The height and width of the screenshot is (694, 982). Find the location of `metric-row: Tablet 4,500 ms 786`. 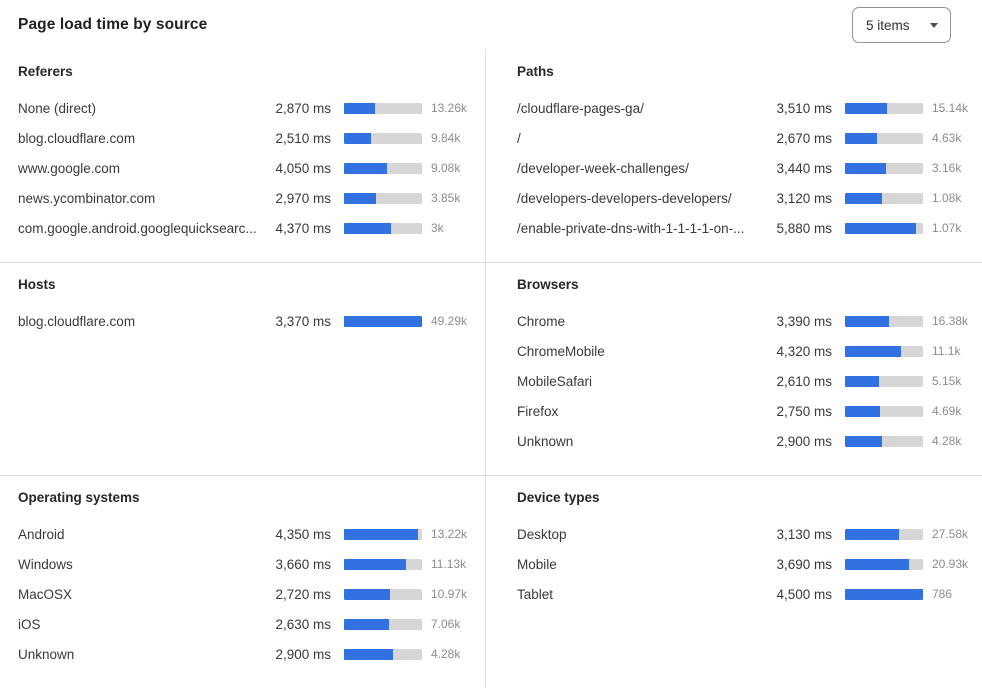

metric-row: Tablet 4,500 ms 786 is located at coordinates (742, 594).